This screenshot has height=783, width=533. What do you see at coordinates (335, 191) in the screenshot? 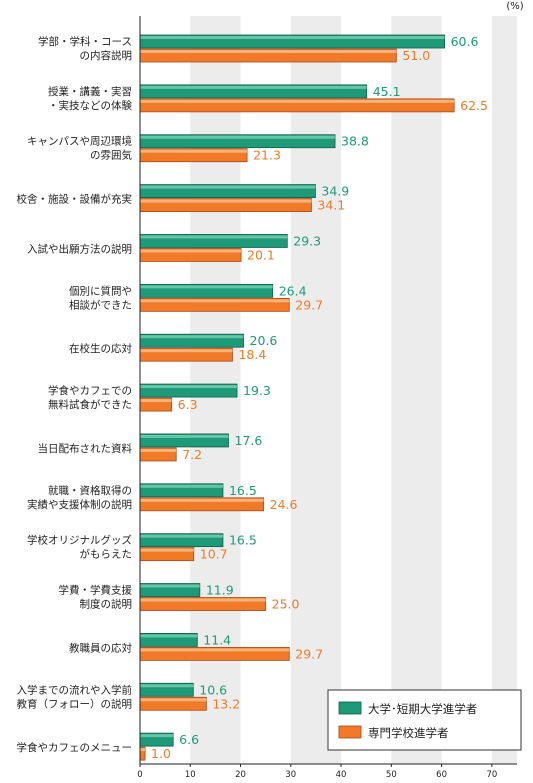
I see `value-label-university: 34.9` at bounding box center [335, 191].